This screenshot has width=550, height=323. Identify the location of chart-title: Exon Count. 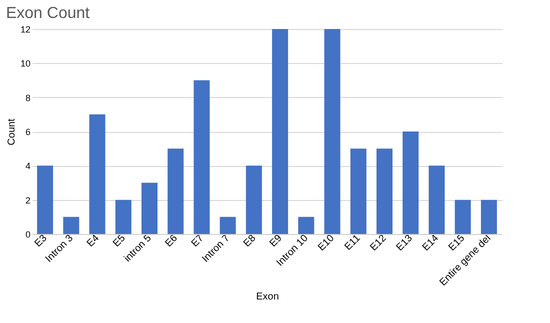
(48, 13).